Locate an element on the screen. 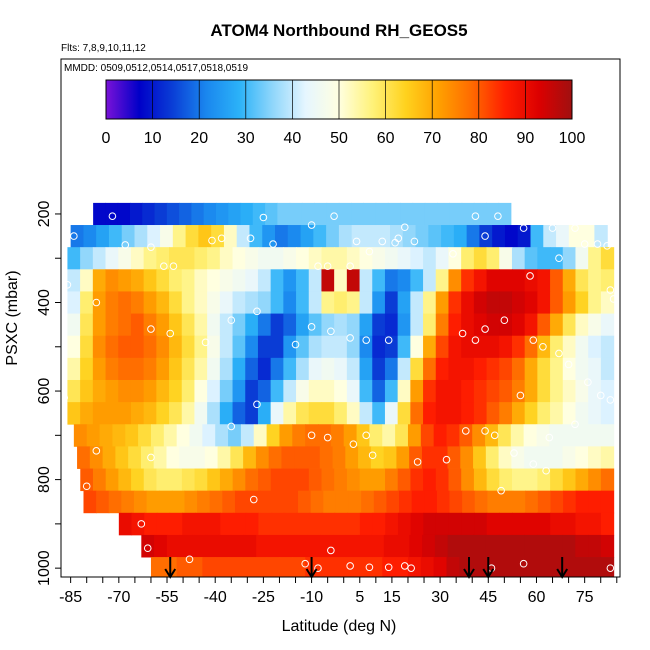 The image size is (650, 650). x-tick-label: -10 is located at coordinates (311, 597).